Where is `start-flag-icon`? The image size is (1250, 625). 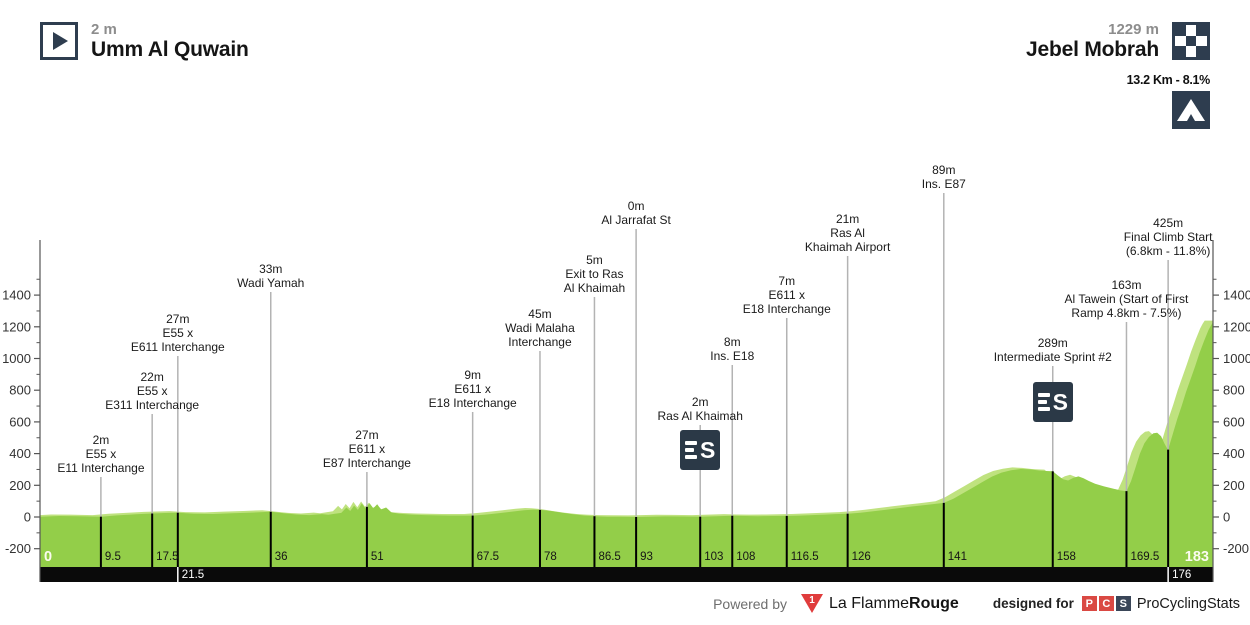
start-flag-icon is located at coordinates (59, 41).